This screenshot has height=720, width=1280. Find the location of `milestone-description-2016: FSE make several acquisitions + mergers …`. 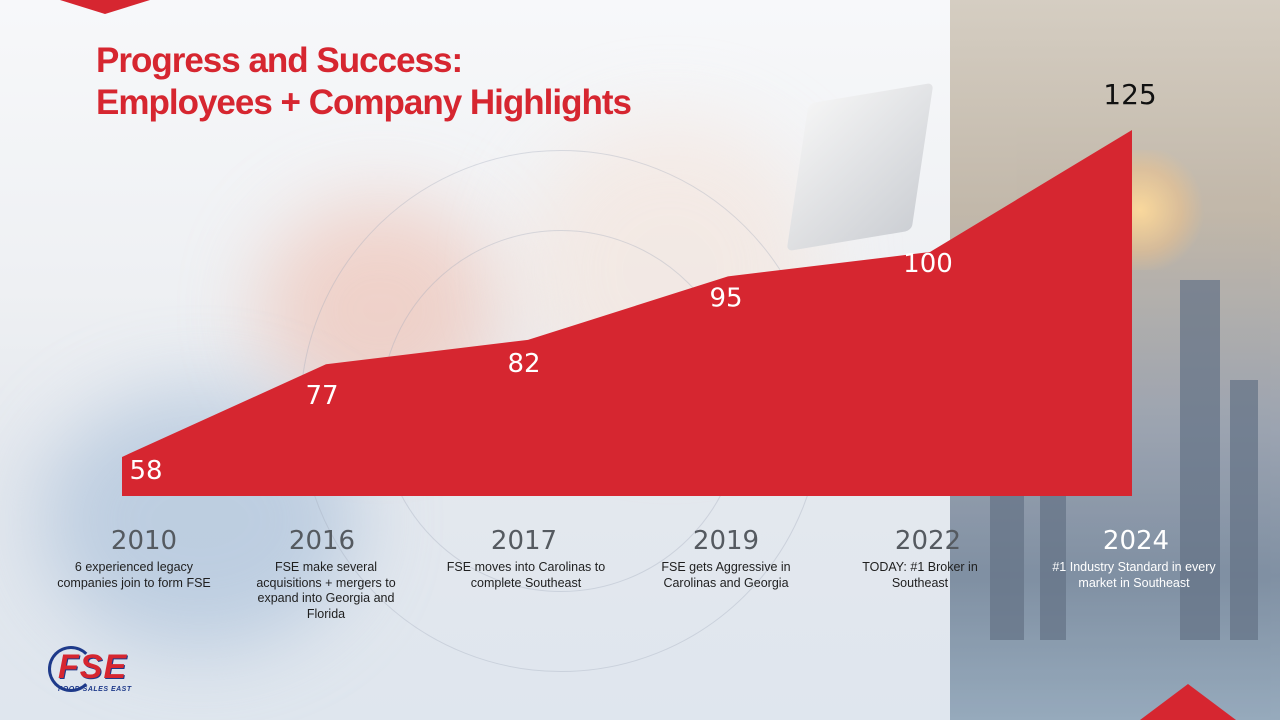

milestone-description-2016: FSE make several acquisitions + mergers … is located at coordinates (326, 590).